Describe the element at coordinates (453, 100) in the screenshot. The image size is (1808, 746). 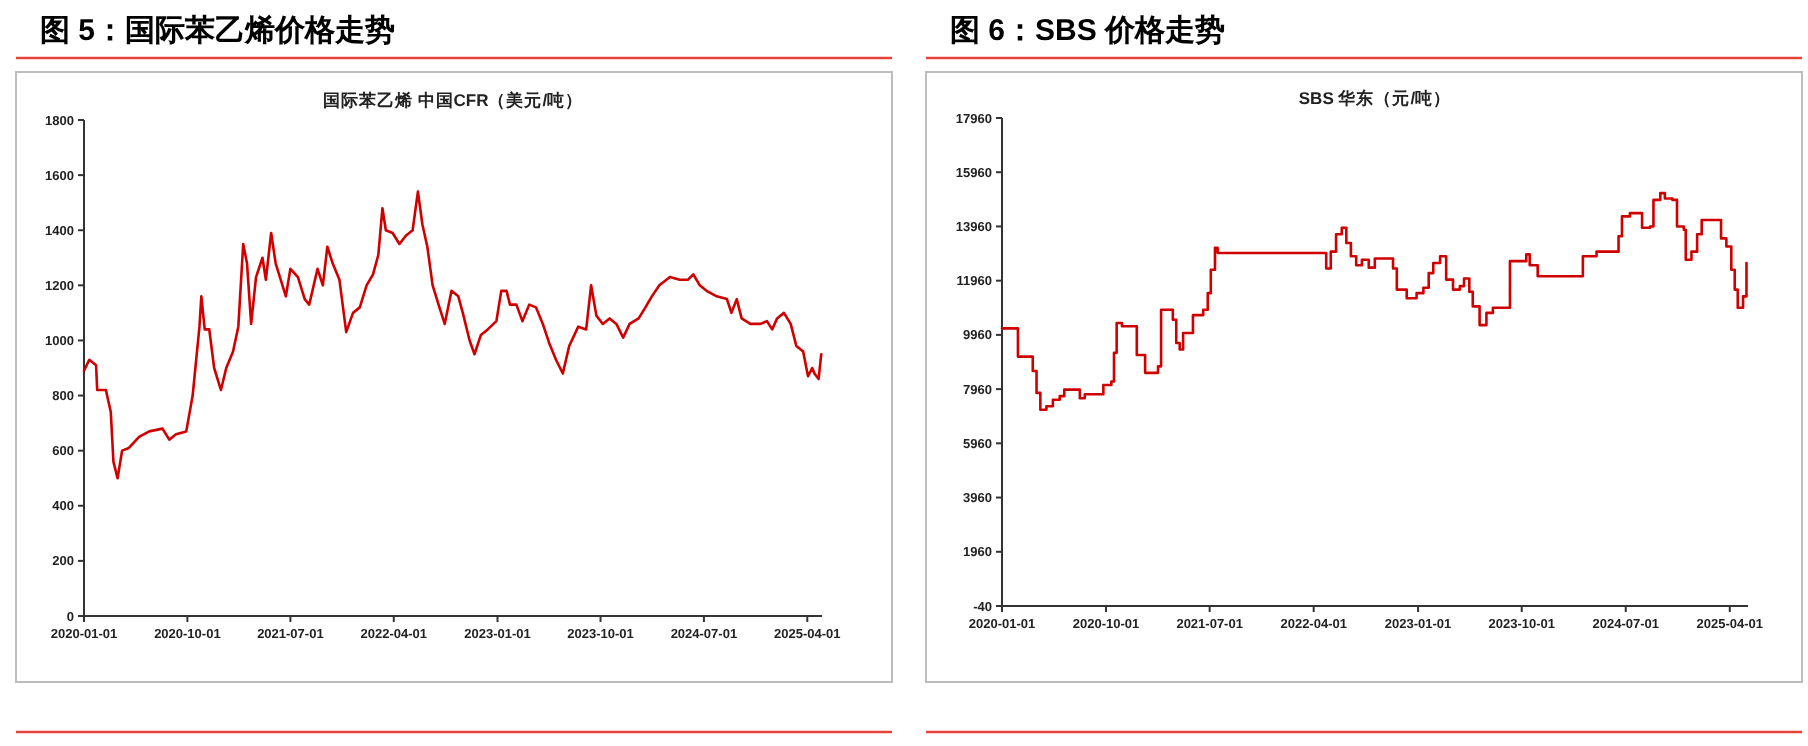
I see `chart-subtitle: 国际苯乙烯 中国CFR（美元/吨）` at that location.